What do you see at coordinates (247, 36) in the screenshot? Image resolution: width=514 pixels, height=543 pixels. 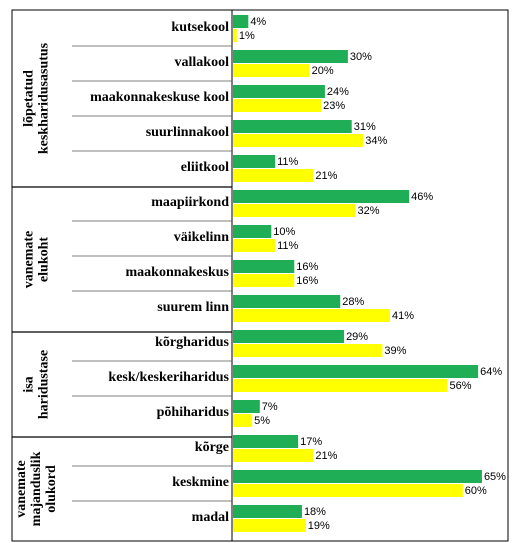 I see `value-label-series-2: 1%` at bounding box center [247, 36].